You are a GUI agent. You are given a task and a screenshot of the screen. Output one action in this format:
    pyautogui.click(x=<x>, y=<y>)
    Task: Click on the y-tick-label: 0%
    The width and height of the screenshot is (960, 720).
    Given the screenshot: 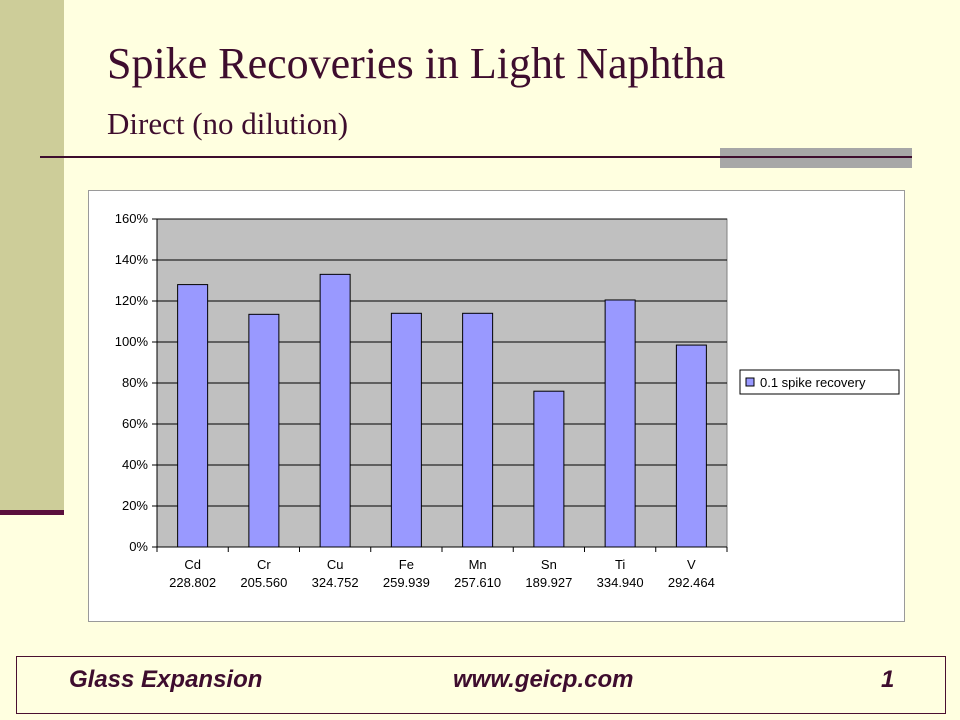 What is the action you would take?
    pyautogui.click(x=138, y=546)
    